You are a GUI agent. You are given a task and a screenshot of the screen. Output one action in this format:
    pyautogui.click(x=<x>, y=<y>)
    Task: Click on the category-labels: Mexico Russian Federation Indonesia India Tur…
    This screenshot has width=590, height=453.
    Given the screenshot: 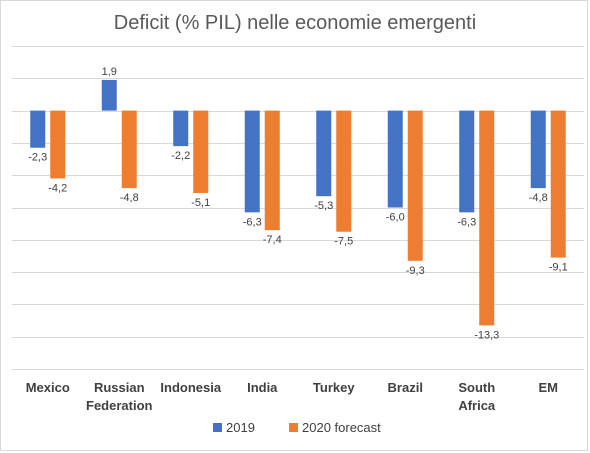 What is the action you would take?
    pyautogui.click(x=292, y=396)
    